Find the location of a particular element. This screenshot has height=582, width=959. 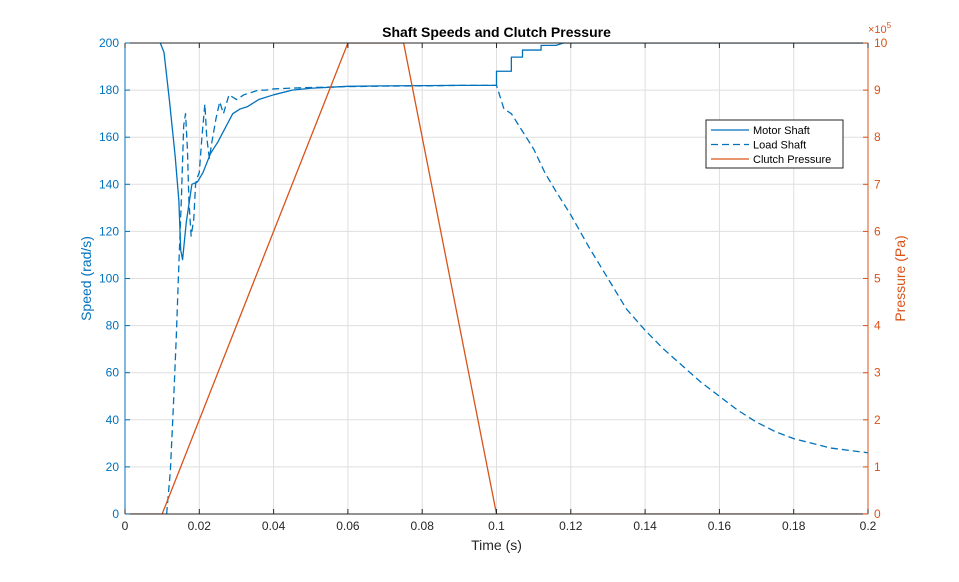

y-axis-label-left: Speed (rad/s) is located at coordinates (86, 278).